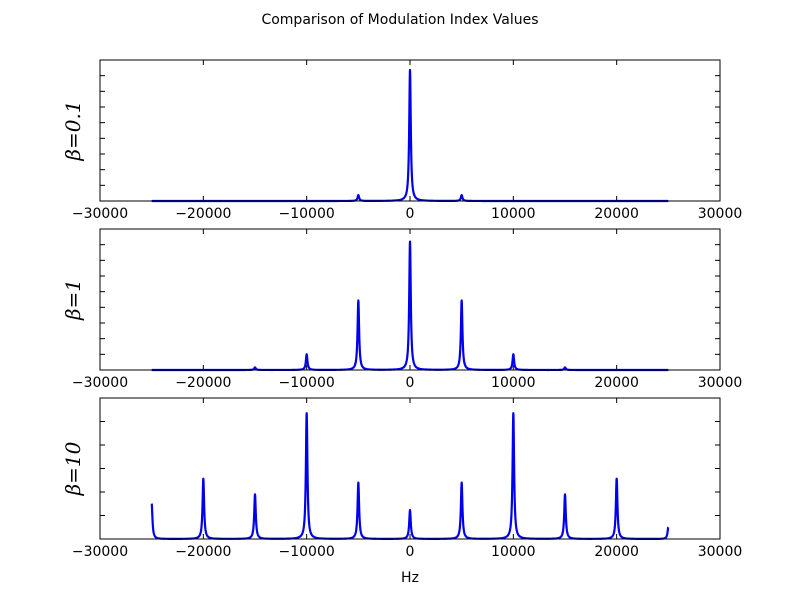 Image resolution: width=800 pixels, height=600 pixels. What do you see at coordinates (399, 20) in the screenshot?
I see `figure-title: Comparison of Modulation Index Values` at bounding box center [399, 20].